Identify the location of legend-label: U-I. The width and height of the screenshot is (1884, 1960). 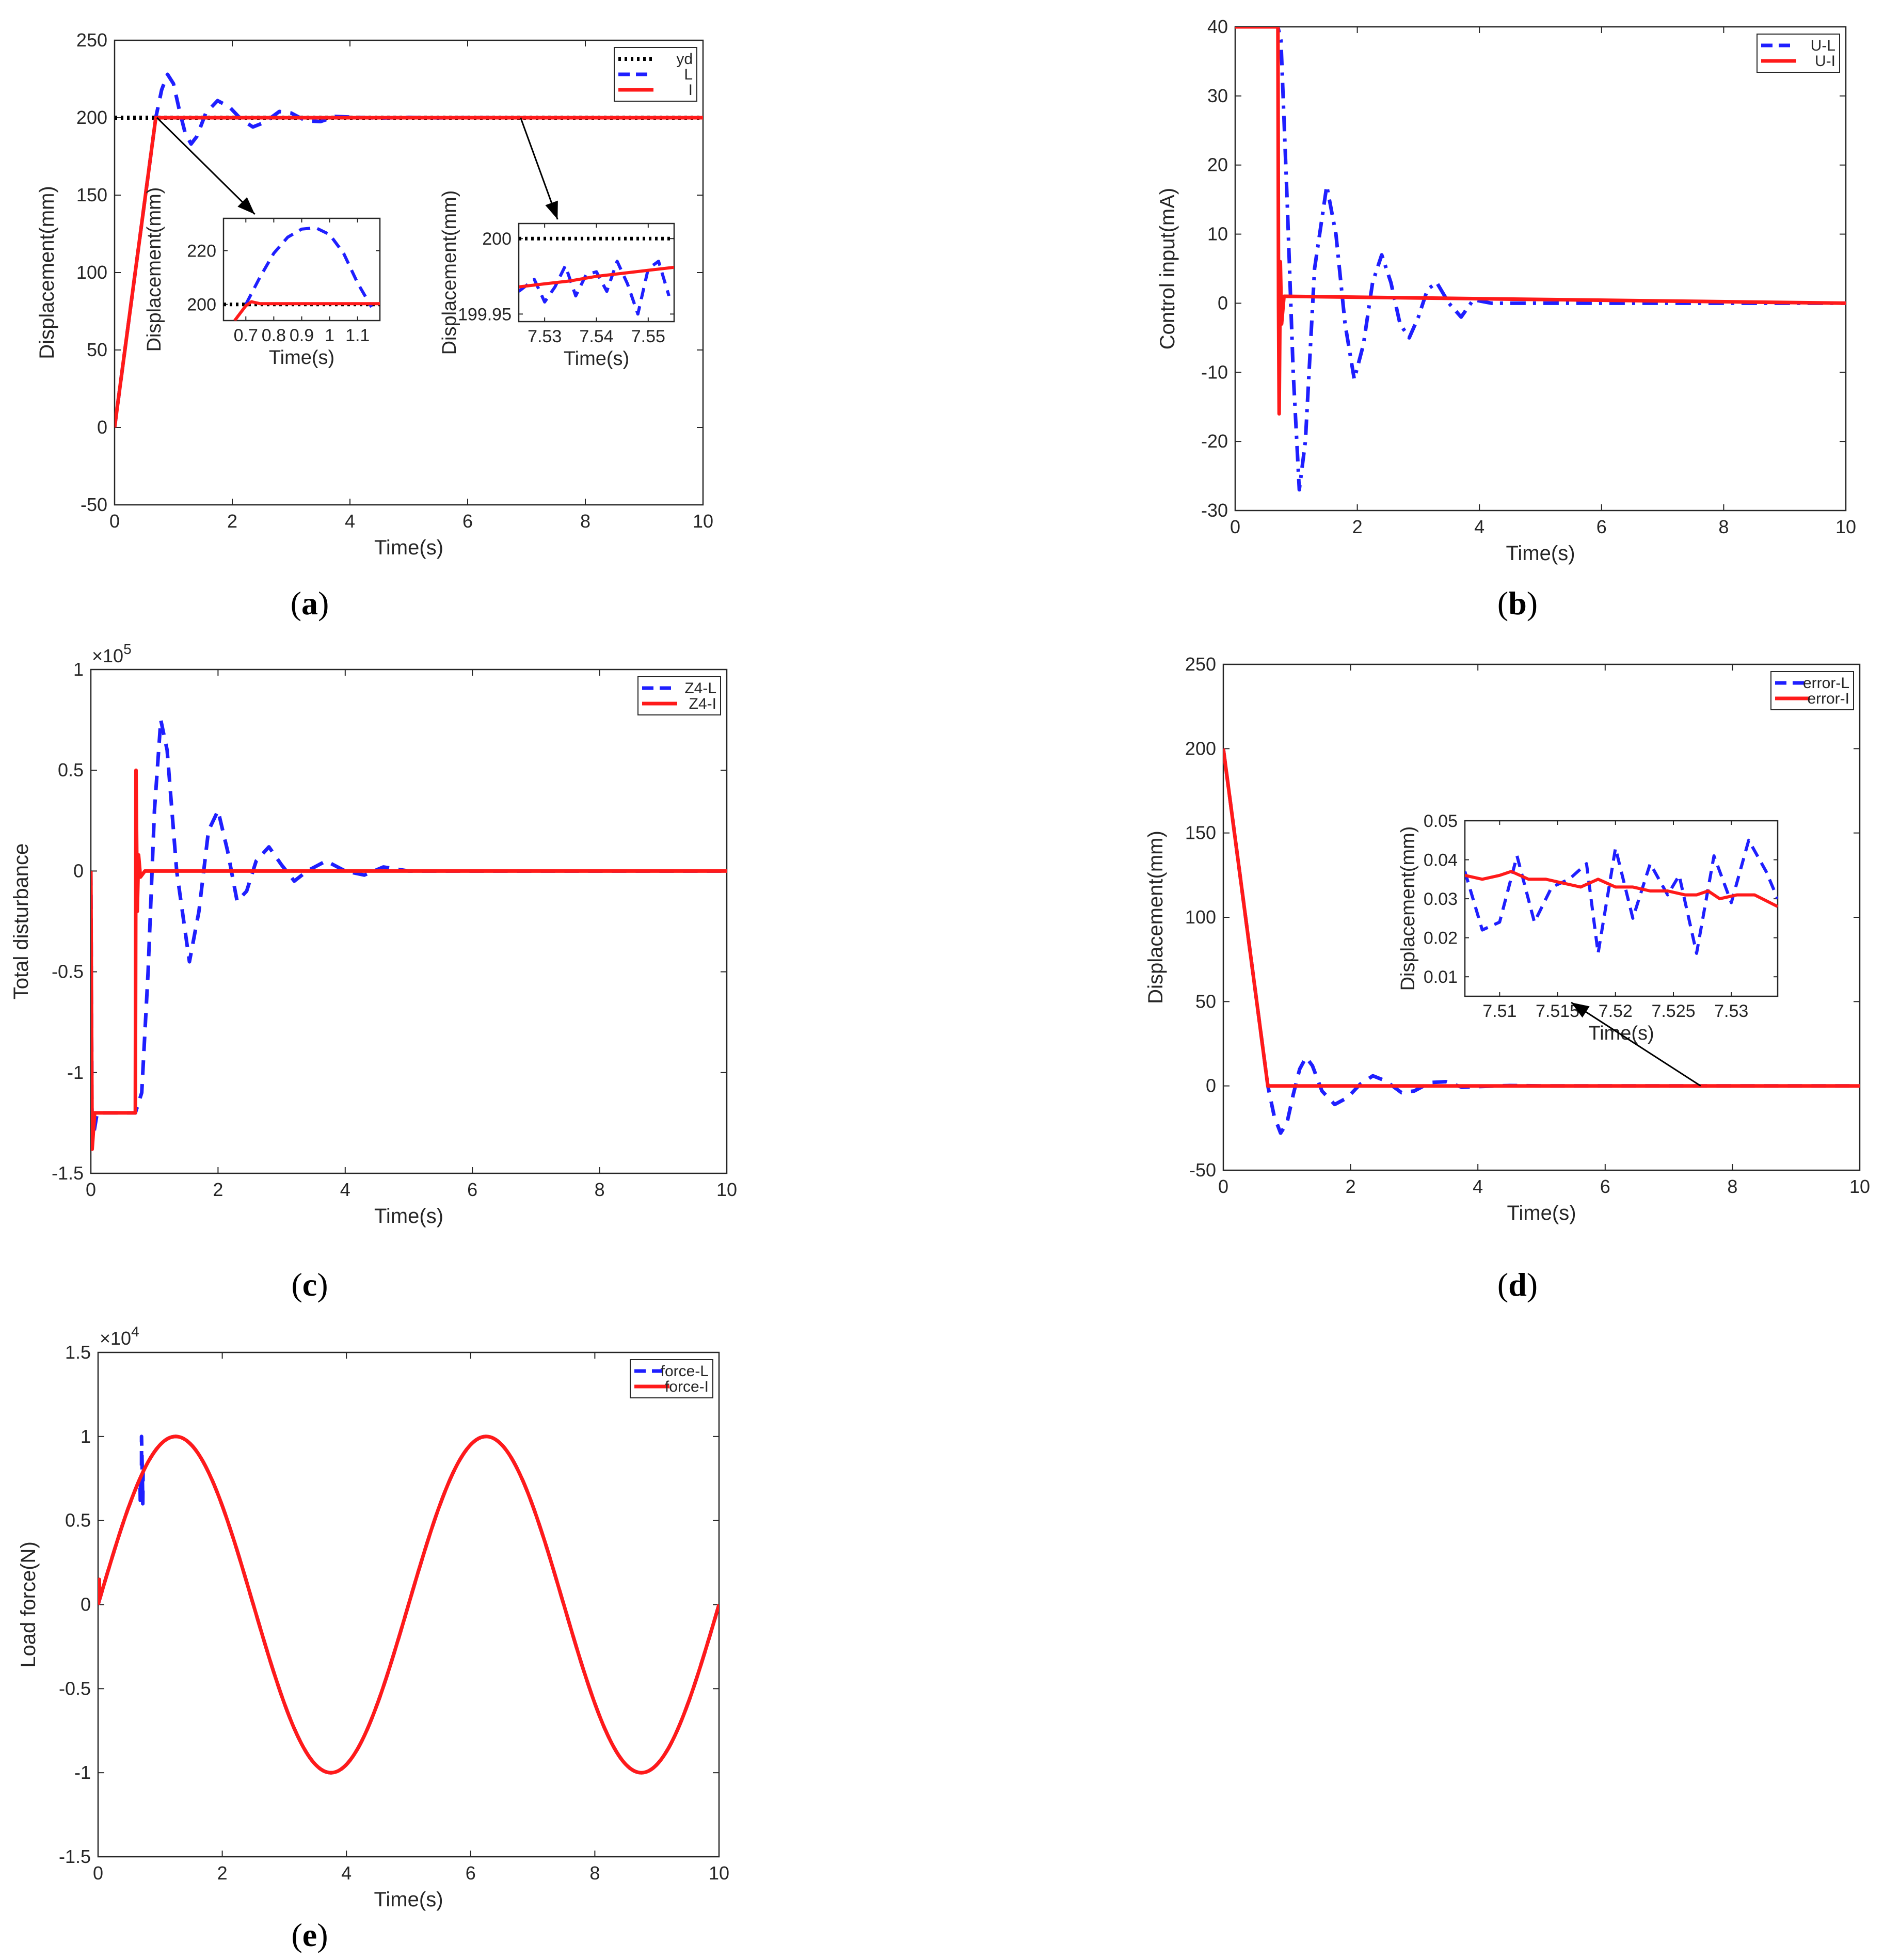
(1825, 61).